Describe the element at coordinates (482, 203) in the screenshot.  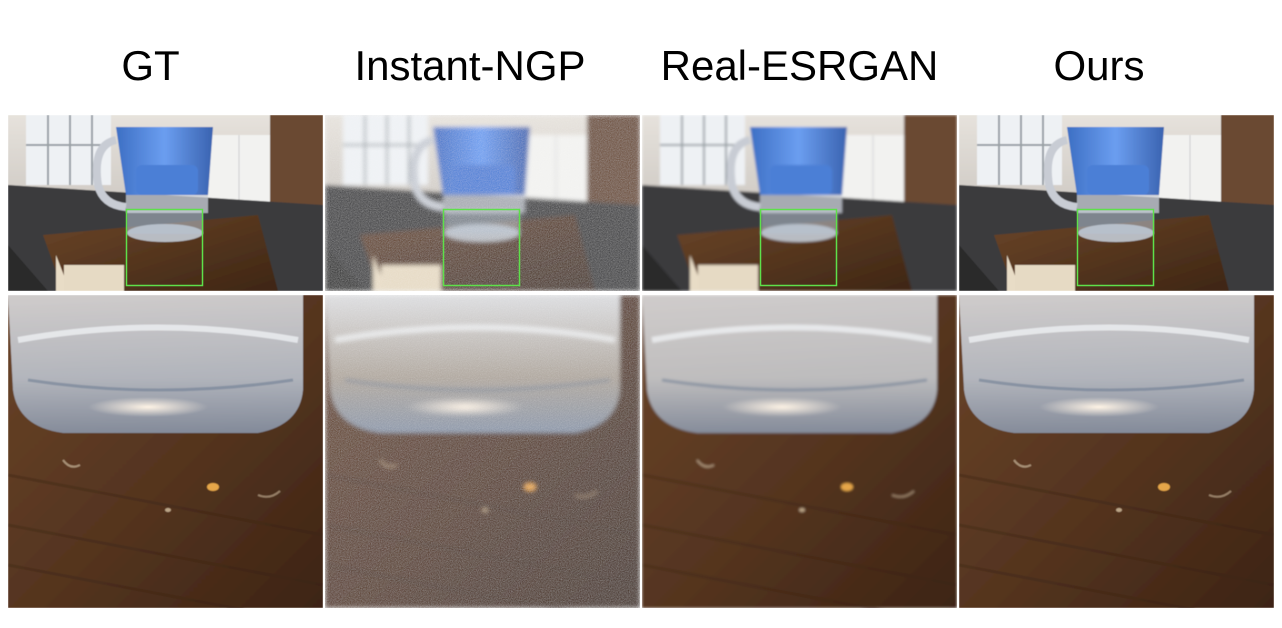
I see `scene-image-instant-ngp` at that location.